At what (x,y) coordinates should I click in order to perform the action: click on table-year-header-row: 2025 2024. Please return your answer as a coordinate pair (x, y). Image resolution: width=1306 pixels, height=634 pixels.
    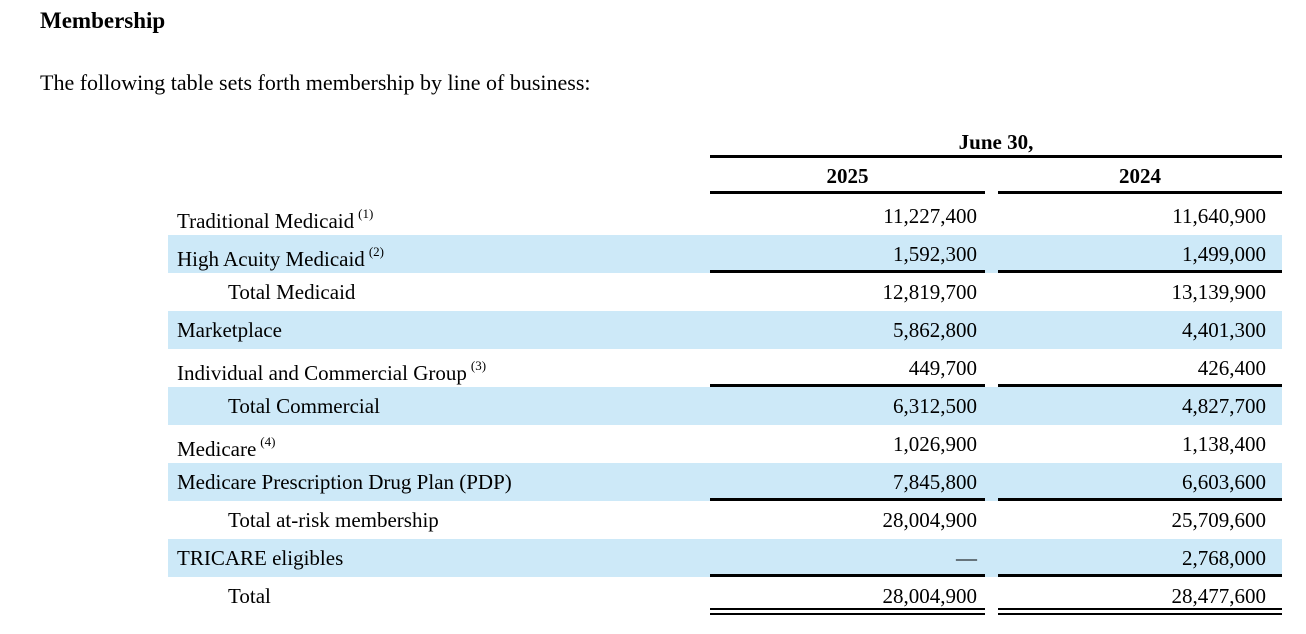
    Looking at the image, I should click on (725, 176).